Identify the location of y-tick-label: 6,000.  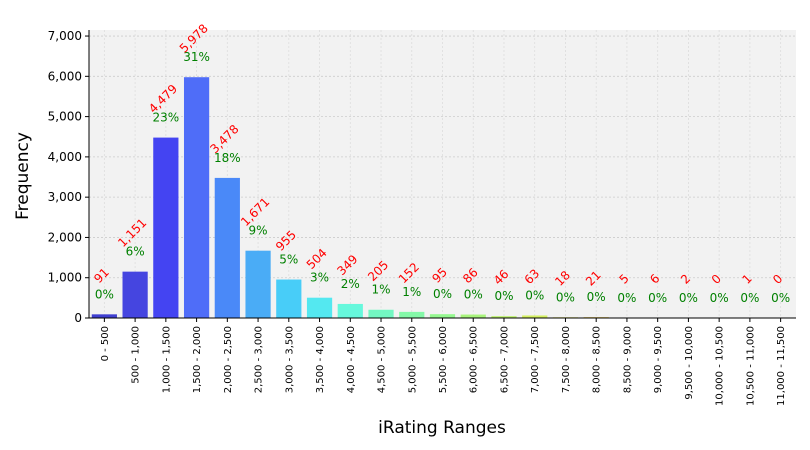
(65, 76).